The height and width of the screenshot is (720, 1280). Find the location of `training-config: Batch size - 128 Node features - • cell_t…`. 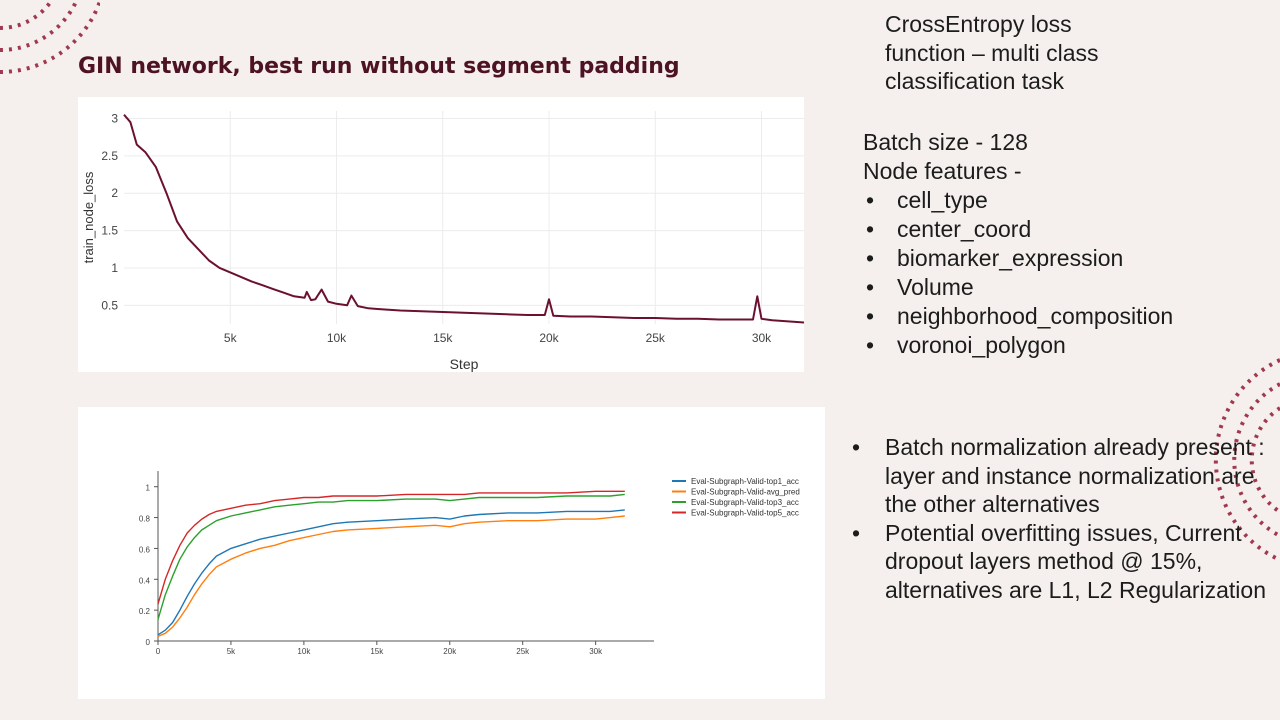

training-config: Batch size - 128 Node features - • cell_t… is located at coordinates (1063, 244).